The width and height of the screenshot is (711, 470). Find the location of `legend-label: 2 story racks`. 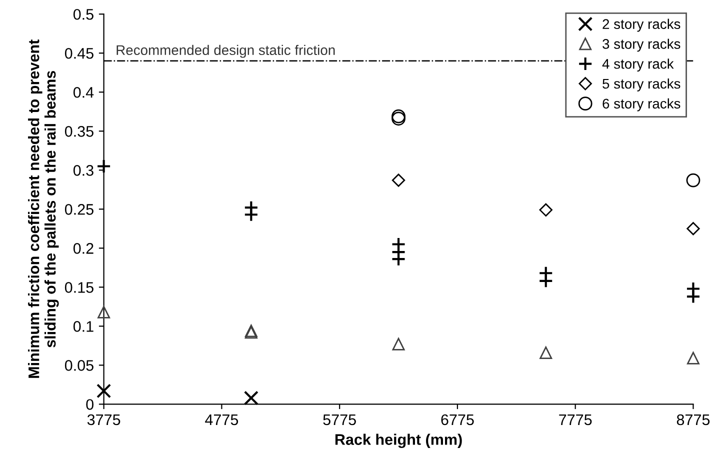

legend-label: 2 story racks is located at coordinates (641, 25).